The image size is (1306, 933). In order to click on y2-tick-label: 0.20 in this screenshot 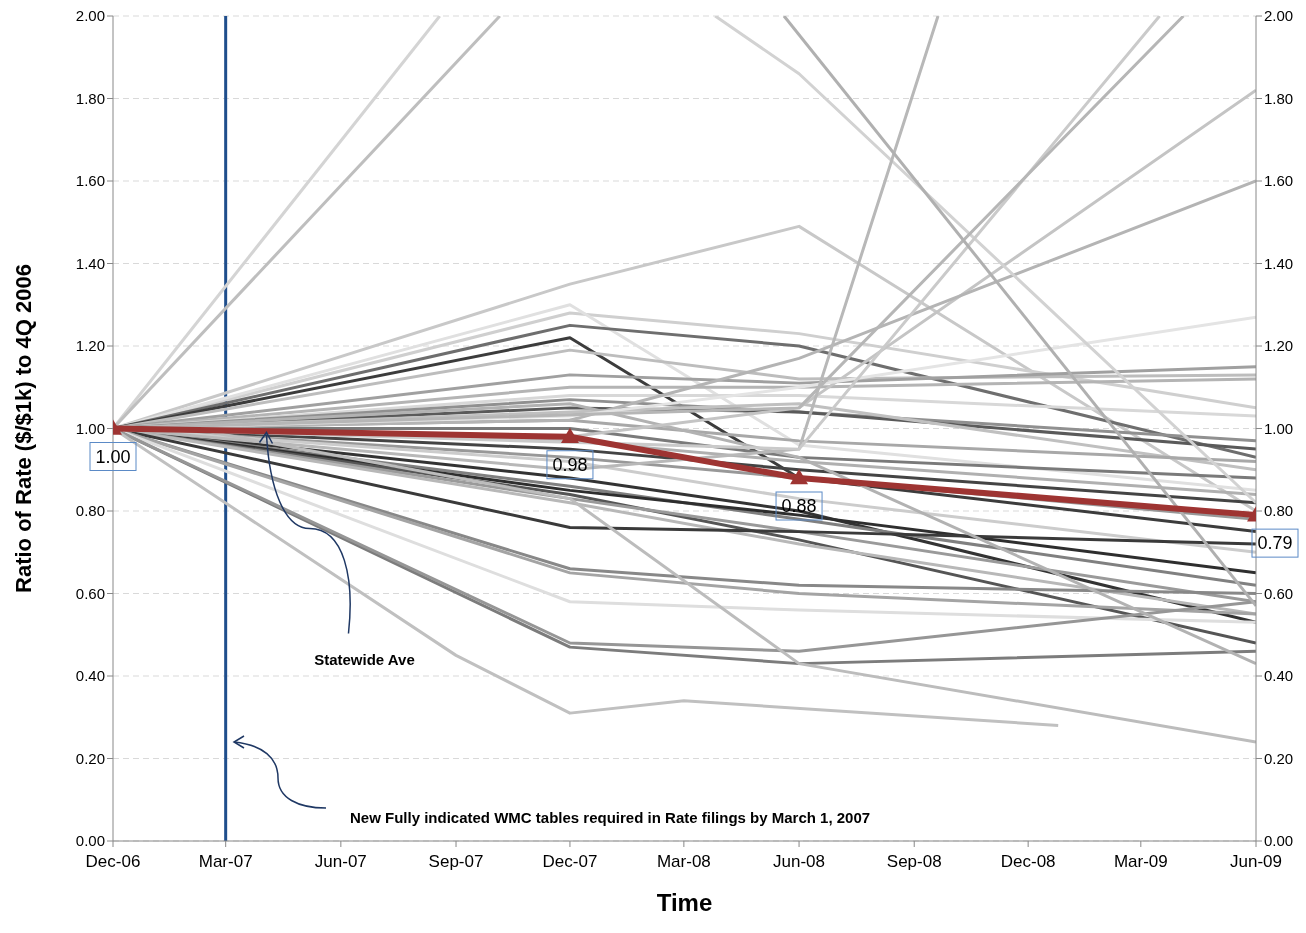, I will do `click(1279, 758)`.